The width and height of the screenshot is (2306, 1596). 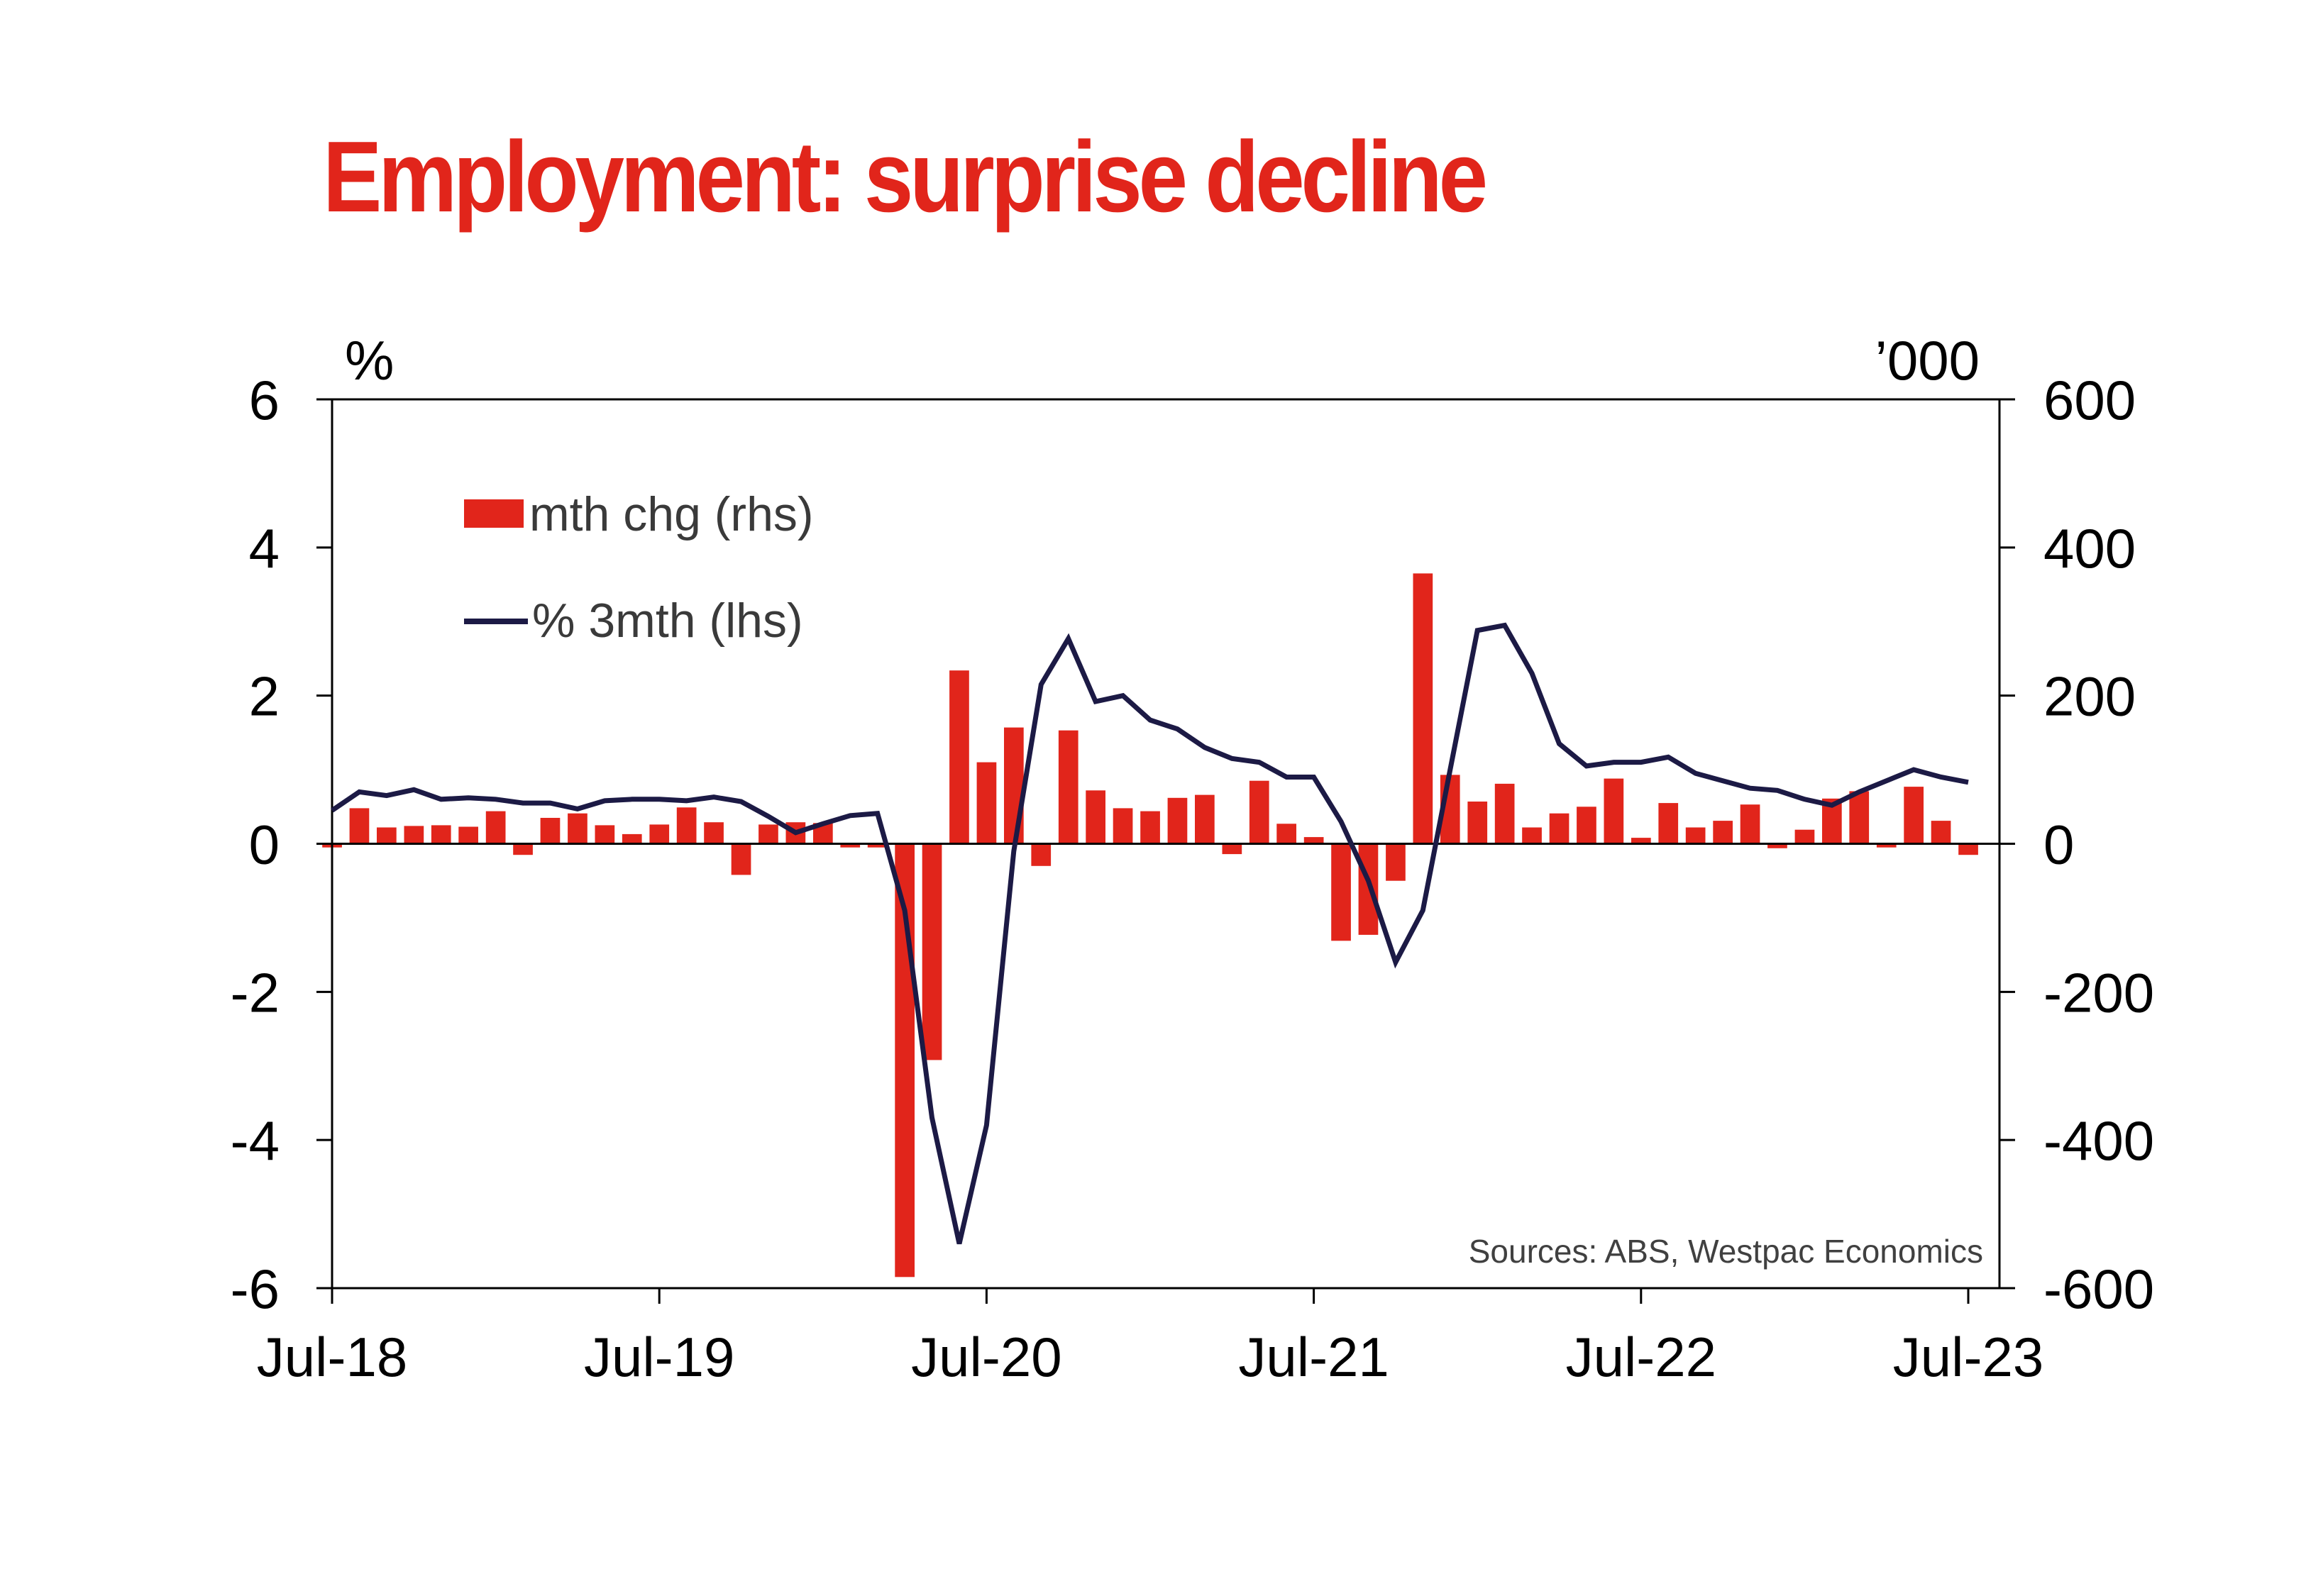 I want to click on legend-line-label: % 3mth (lhs), so click(x=667, y=621).